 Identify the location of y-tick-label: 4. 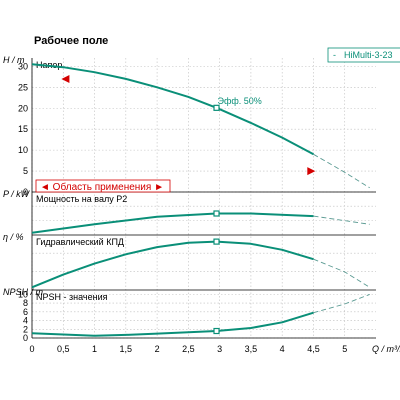
(25, 321).